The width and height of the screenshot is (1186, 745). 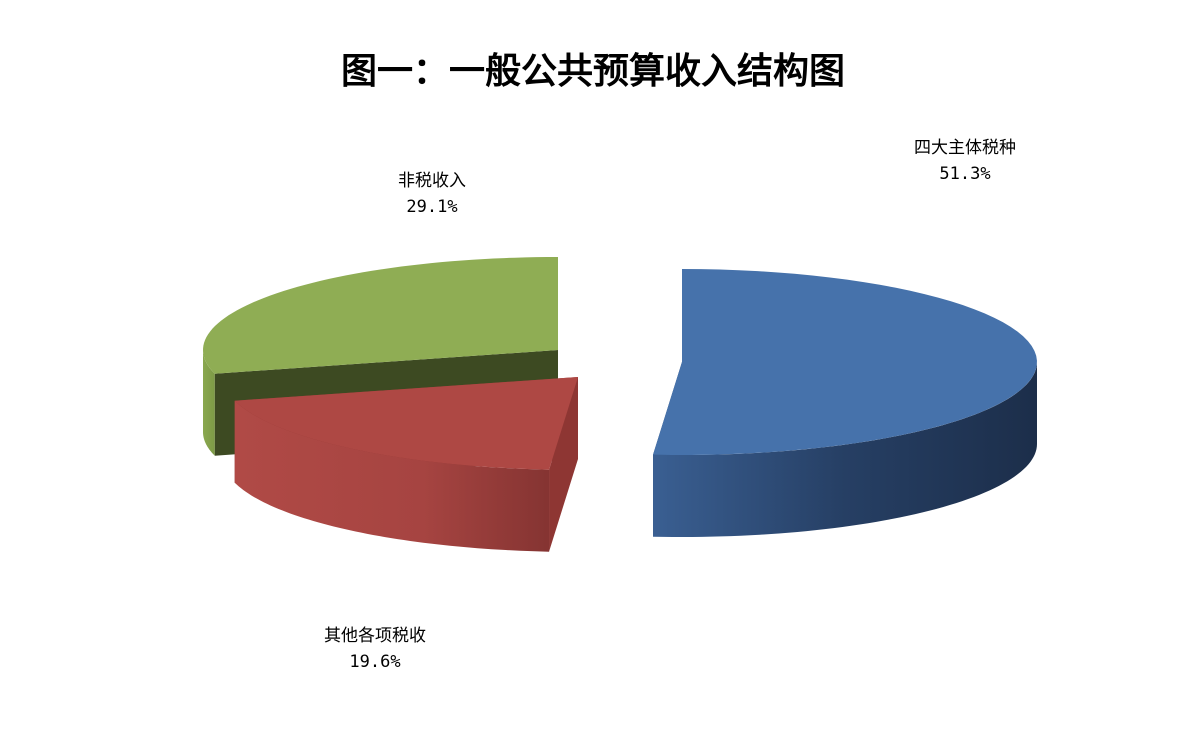 I want to click on slice-major-taxes, so click(x=845, y=362).